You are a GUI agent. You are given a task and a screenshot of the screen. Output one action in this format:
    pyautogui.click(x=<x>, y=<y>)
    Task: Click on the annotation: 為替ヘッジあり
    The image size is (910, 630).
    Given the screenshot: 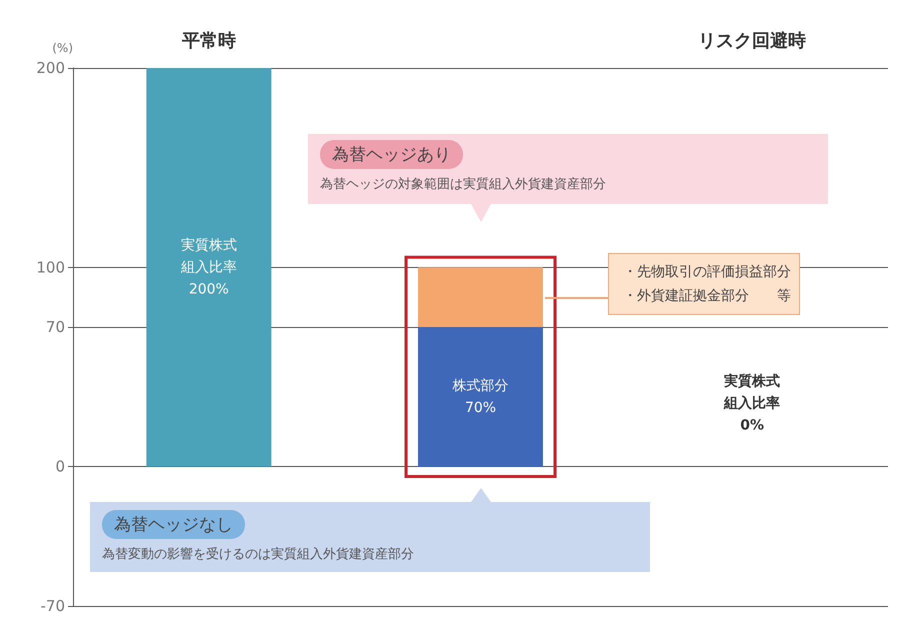 What is the action you would take?
    pyautogui.click(x=391, y=154)
    